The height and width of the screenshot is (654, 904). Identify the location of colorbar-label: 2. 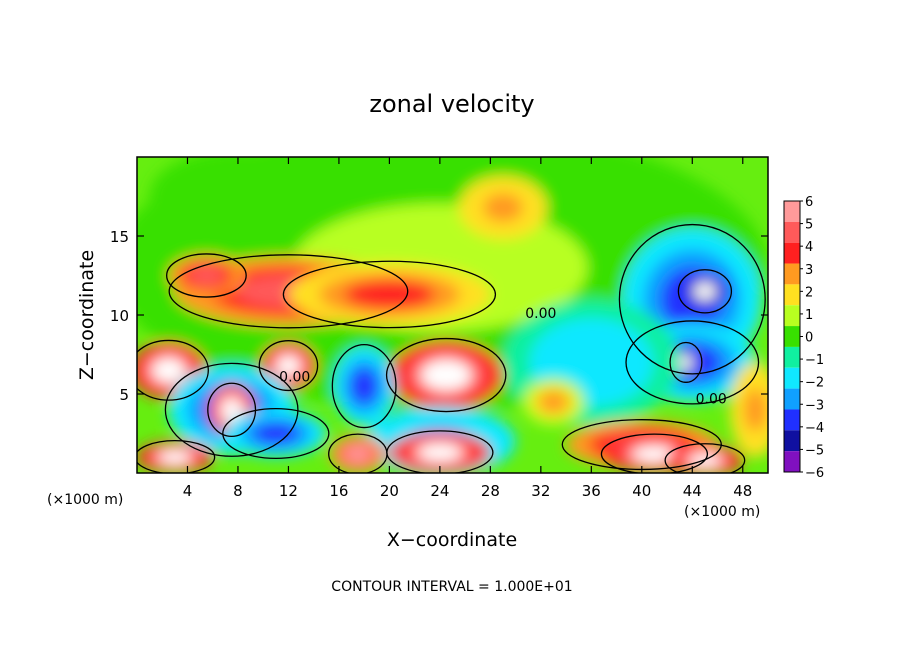
(809, 292).